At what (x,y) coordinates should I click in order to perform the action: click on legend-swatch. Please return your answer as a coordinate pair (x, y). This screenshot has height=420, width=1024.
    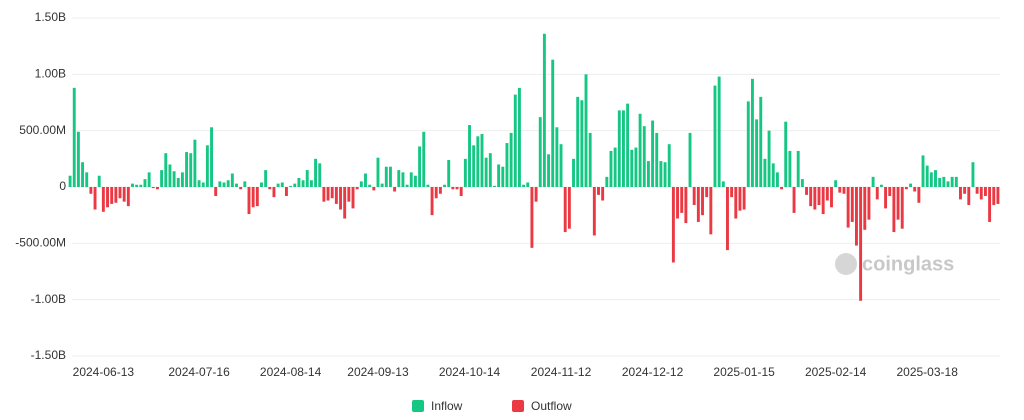
    Looking at the image, I should click on (518, 406).